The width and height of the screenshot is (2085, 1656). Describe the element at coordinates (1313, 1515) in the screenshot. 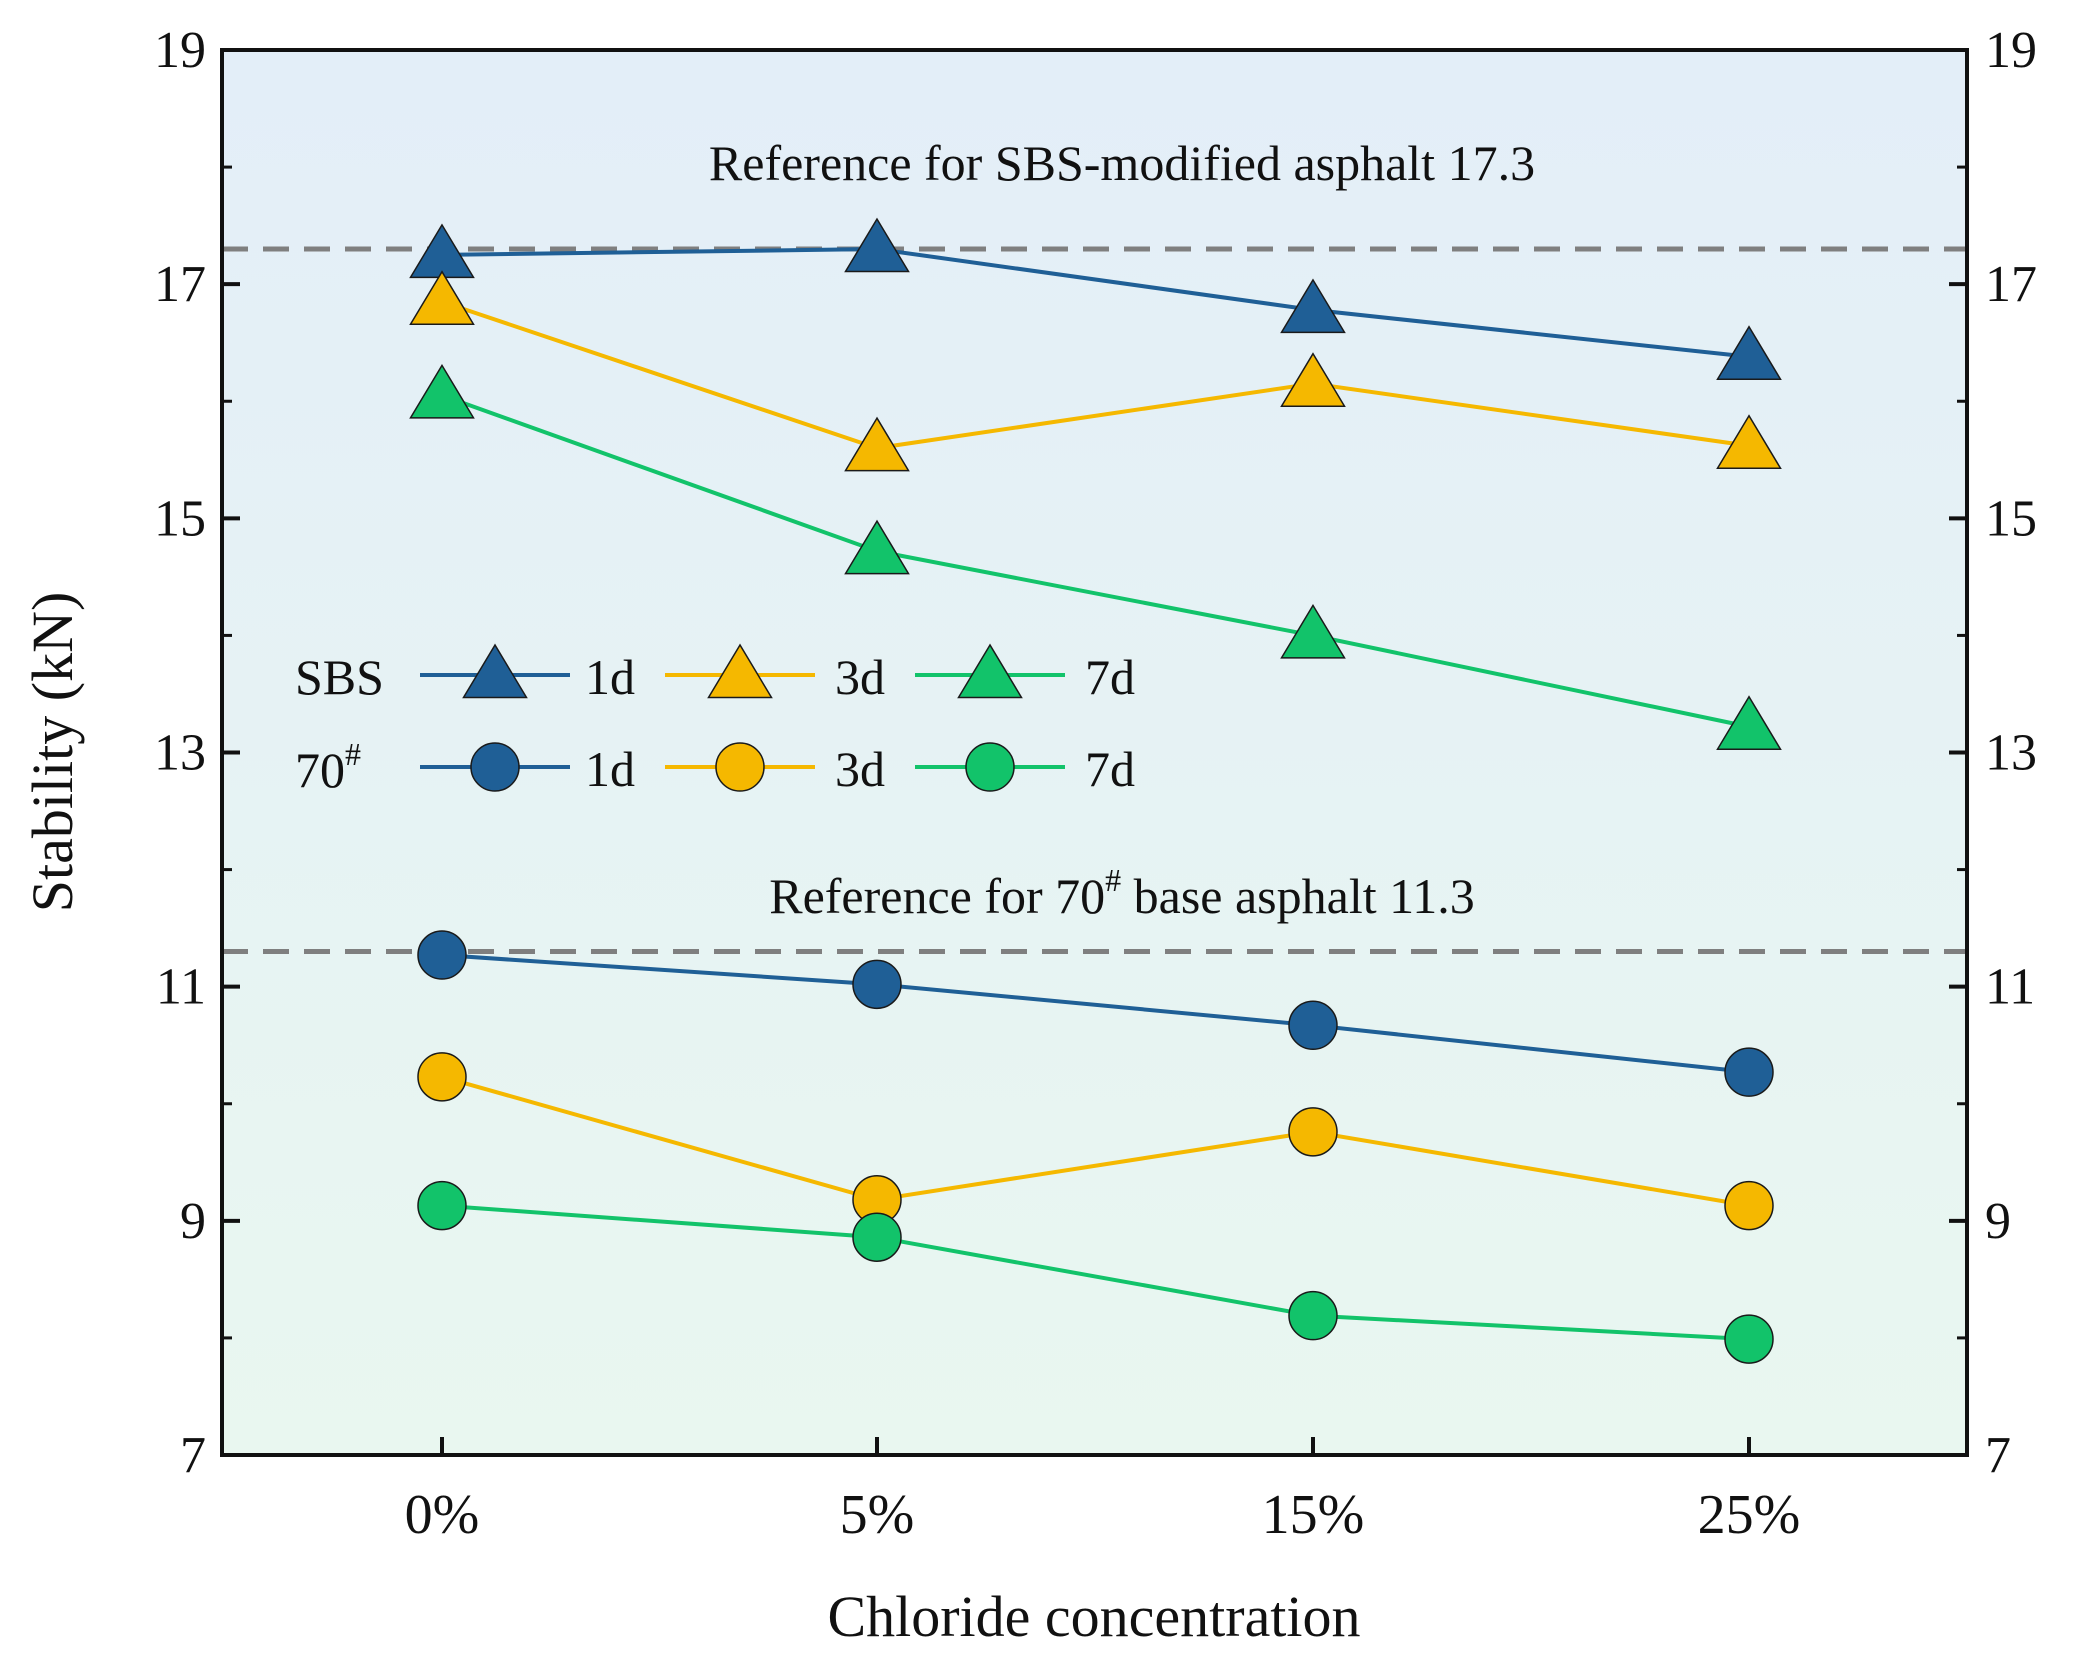

I see `x-tick-label-2: 15%` at that location.